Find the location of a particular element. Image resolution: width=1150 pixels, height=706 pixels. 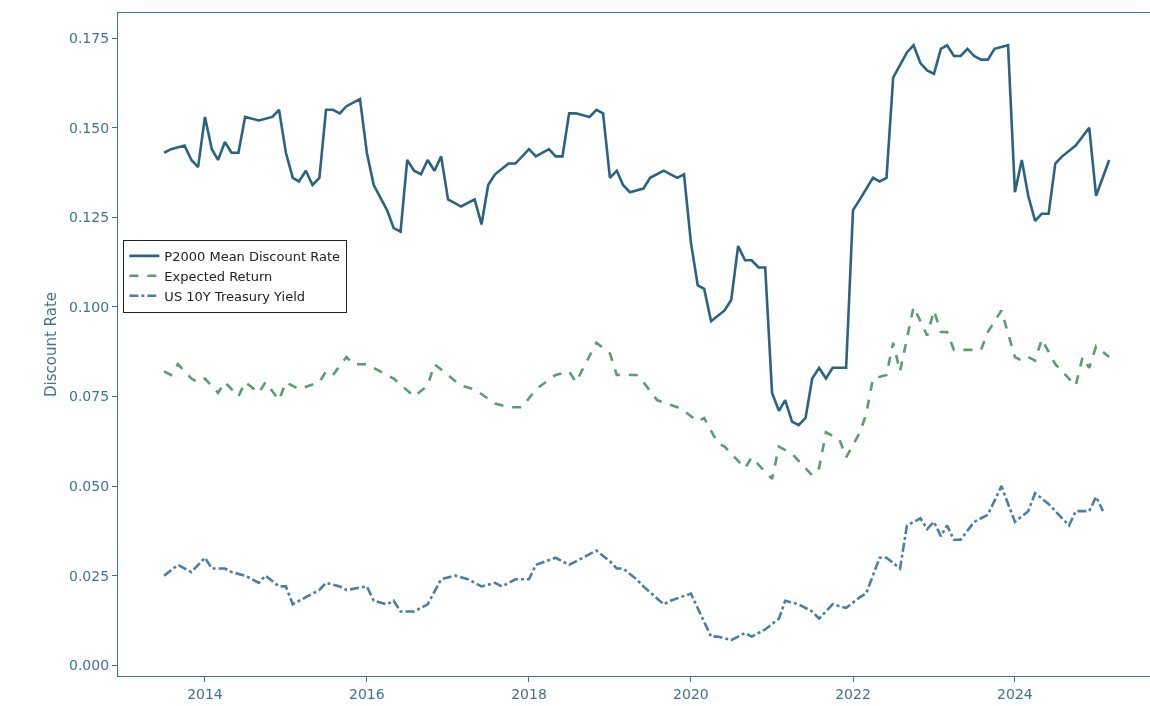

x-tick-label: 2014 is located at coordinates (205, 693).